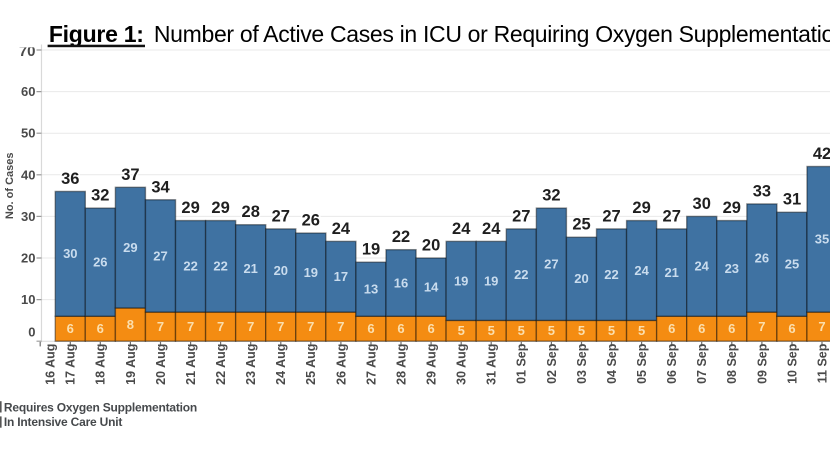  Describe the element at coordinates (642, 363) in the screenshot. I see `svg-text: 05 Sep` at that location.